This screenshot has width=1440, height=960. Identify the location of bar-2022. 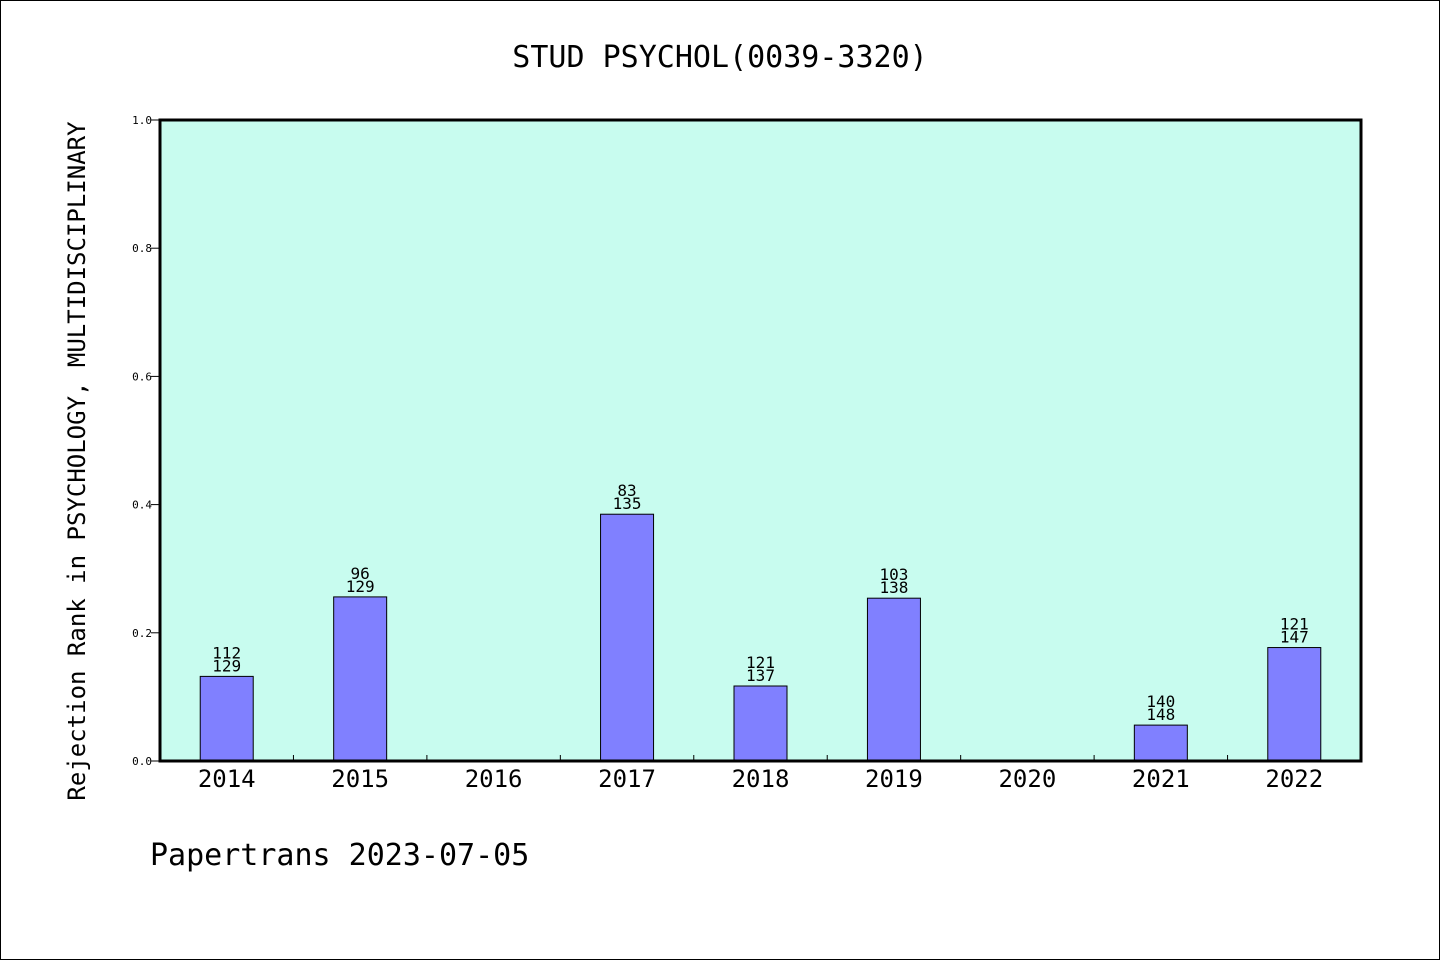
(1294, 704).